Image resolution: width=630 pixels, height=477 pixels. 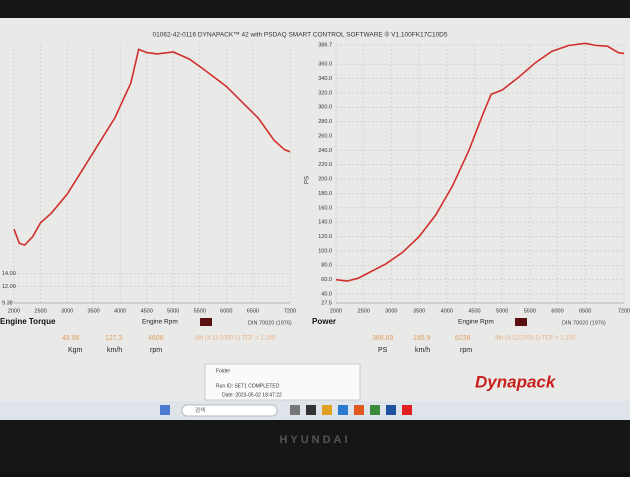 I want to click on y-tick-label: 12.00, so click(x=9, y=287).